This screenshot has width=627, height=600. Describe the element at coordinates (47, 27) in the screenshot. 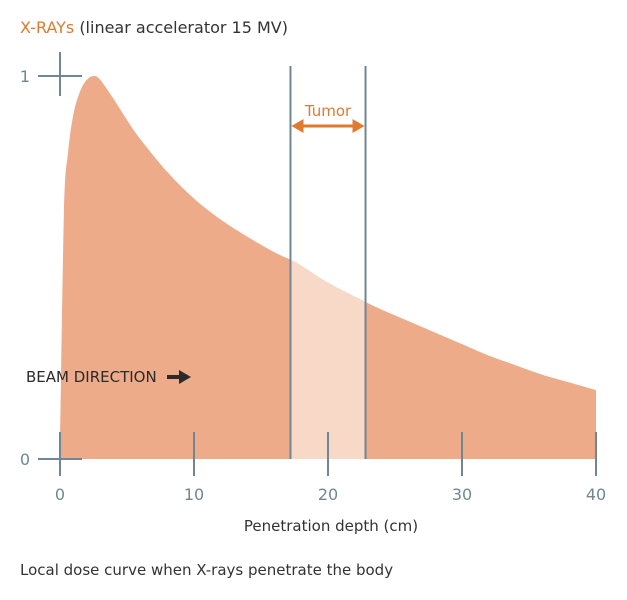

I see `chart-title-accent: X-RAYs` at that location.